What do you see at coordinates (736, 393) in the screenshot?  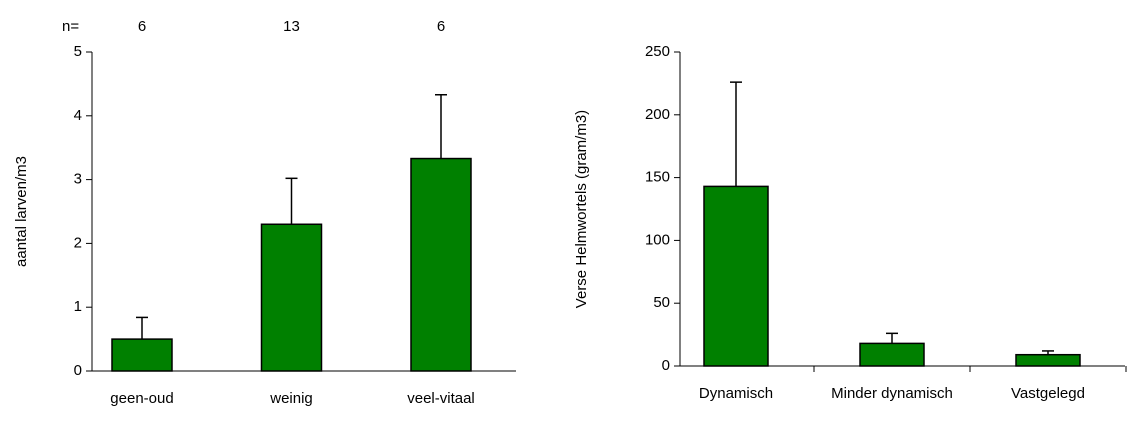 I see `x-tick-label: Dynamisch` at bounding box center [736, 393].